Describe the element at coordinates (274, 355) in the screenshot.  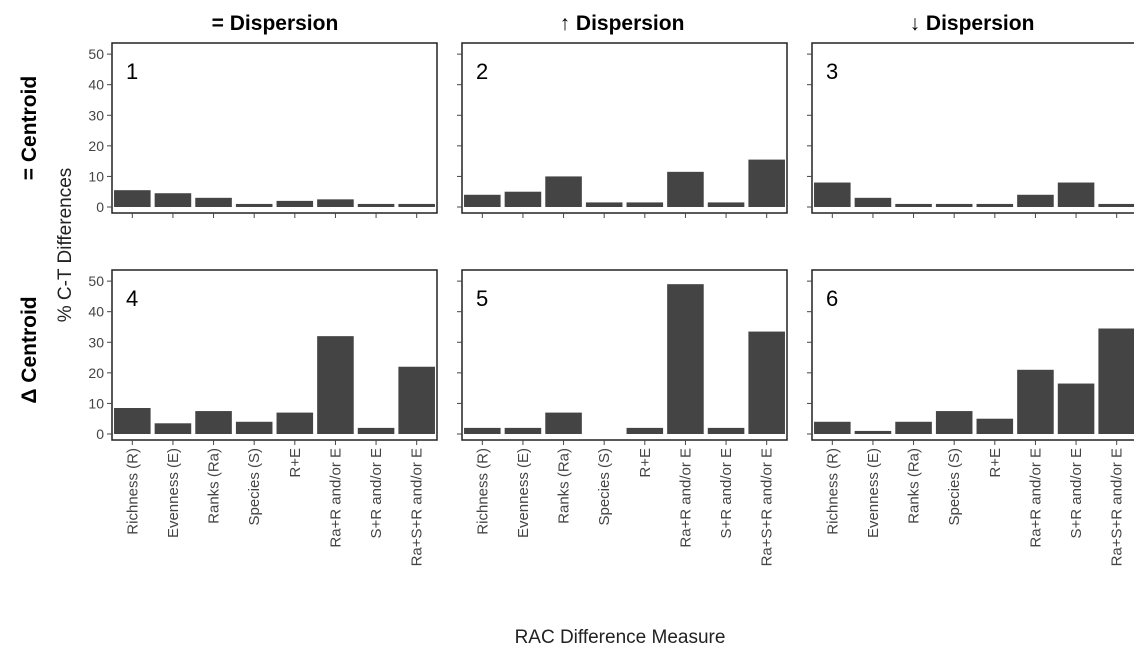
I see `panel-4-frame` at that location.